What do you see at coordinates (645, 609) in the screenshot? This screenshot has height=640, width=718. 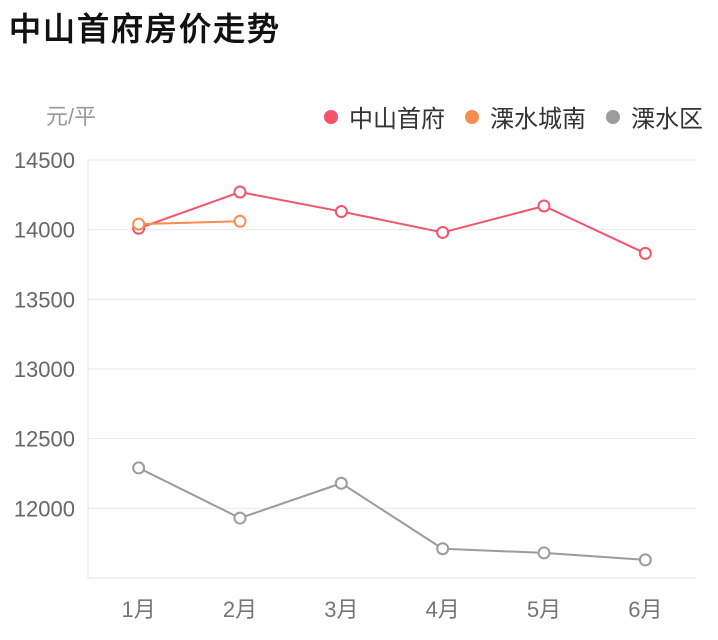 I see `x-tick-label: 6月` at bounding box center [645, 609].